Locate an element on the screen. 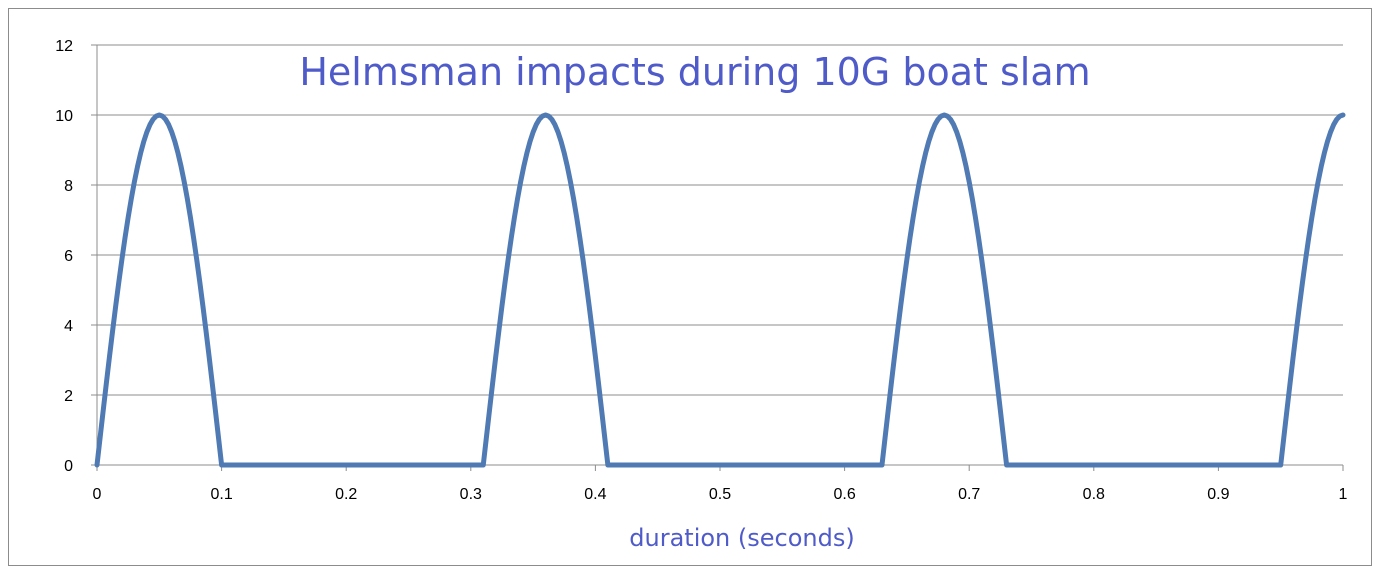  x-tick-label: 1 is located at coordinates (1343, 494).